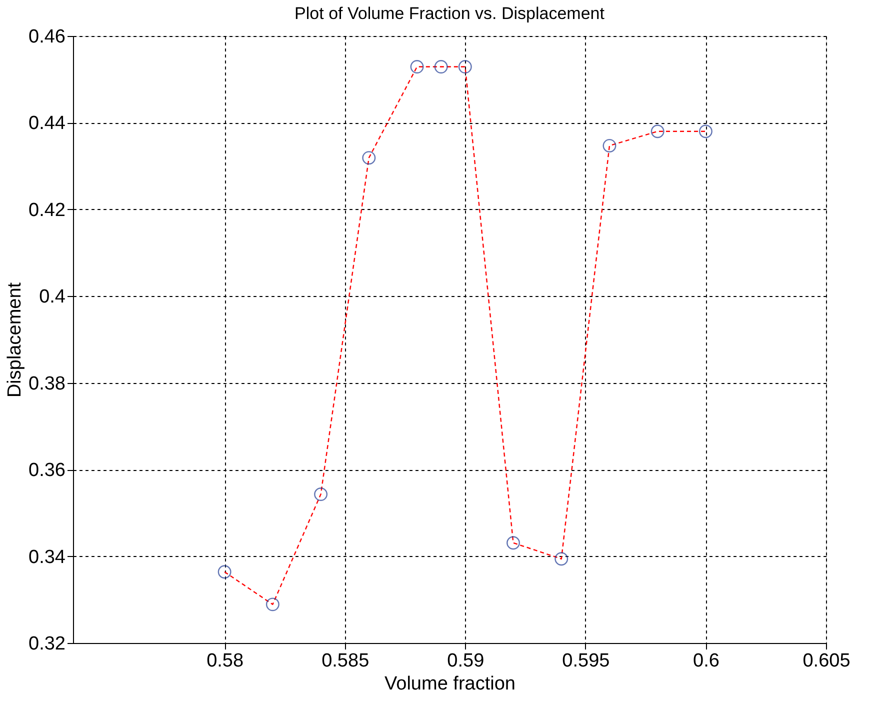 This screenshot has width=880, height=703. Describe the element at coordinates (47, 37) in the screenshot. I see `y-tick-label: 0.46` at that location.